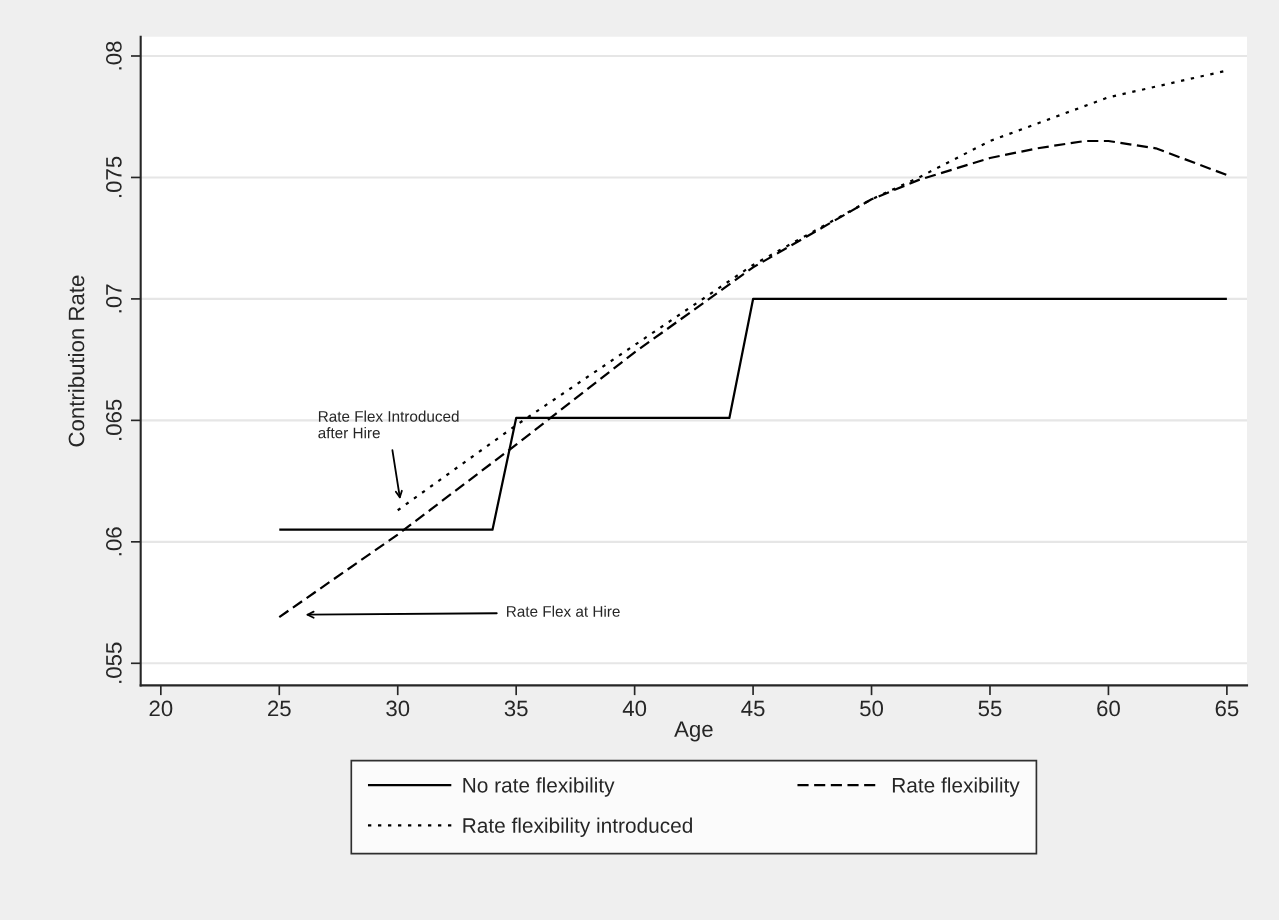 This screenshot has width=1279, height=920. I want to click on annotation: Rate Flex at Hire, so click(563, 611).